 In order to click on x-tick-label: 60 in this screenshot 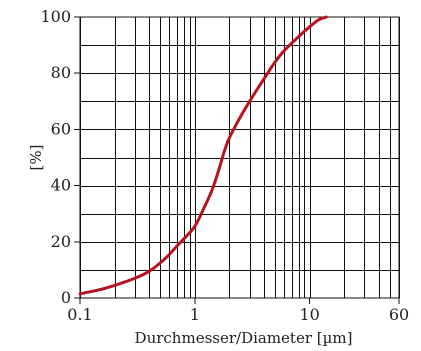, I will do `click(399, 314)`.